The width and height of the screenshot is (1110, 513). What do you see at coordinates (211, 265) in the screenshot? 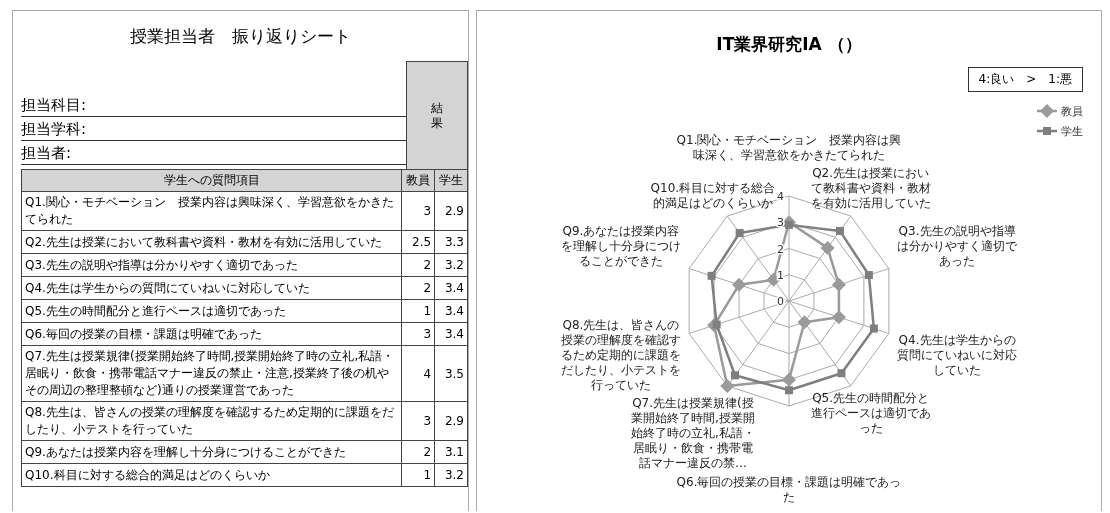
I see `category-label: Q3.先生の説明や指導は分かりやすく適切であった` at bounding box center [211, 265].